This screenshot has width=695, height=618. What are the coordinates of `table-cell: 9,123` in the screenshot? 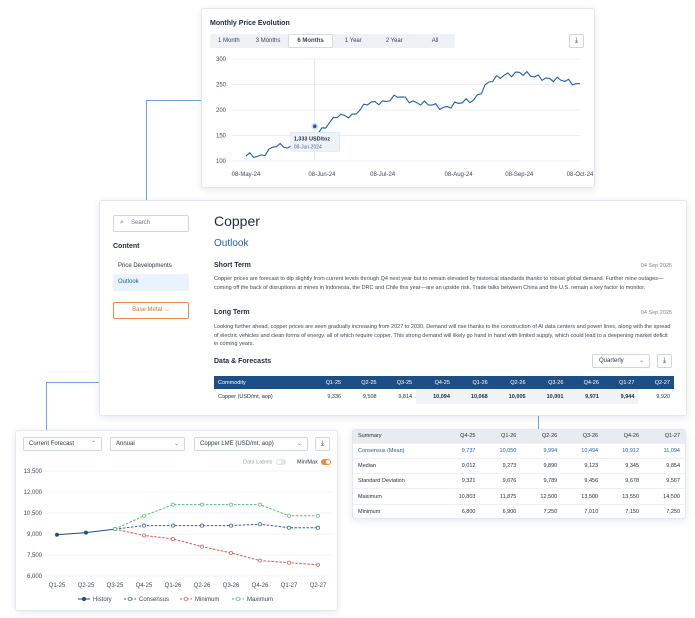 It's located at (583, 465).